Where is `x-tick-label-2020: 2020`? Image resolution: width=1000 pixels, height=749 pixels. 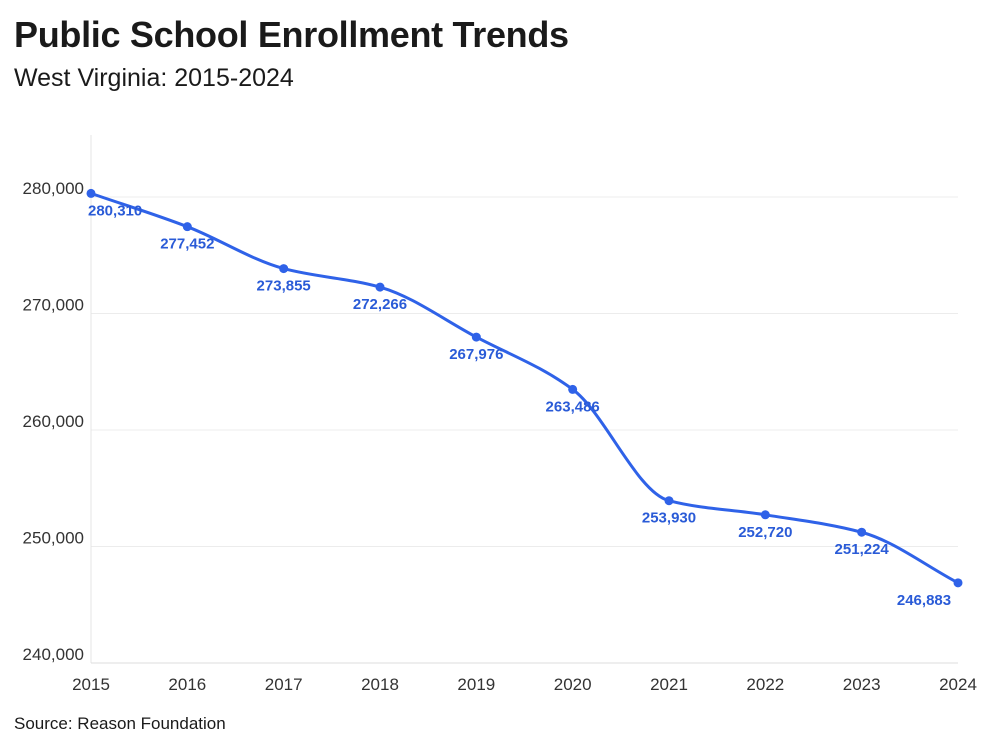 x-tick-label-2020: 2020 is located at coordinates (573, 684).